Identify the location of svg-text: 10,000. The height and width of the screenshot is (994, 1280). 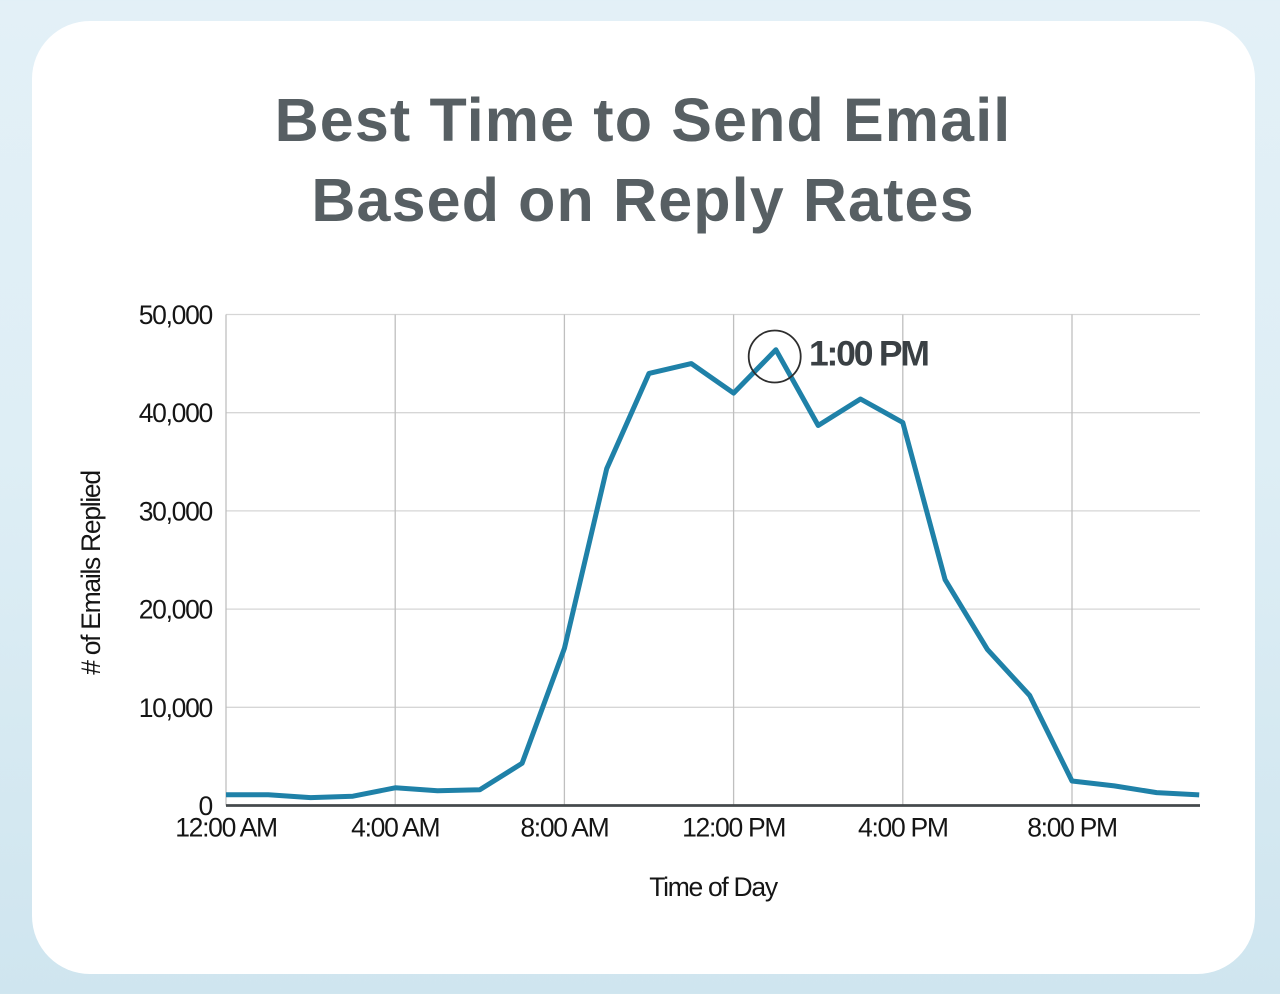
(176, 708).